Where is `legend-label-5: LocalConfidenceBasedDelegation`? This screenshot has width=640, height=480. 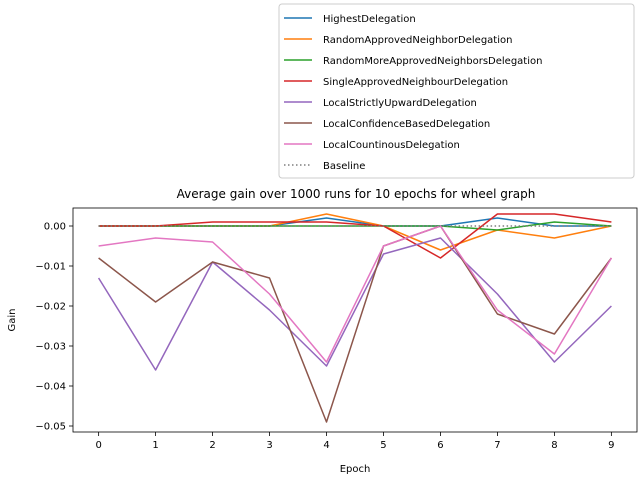 legend-label-5: LocalConfidenceBasedDelegation is located at coordinates (406, 124).